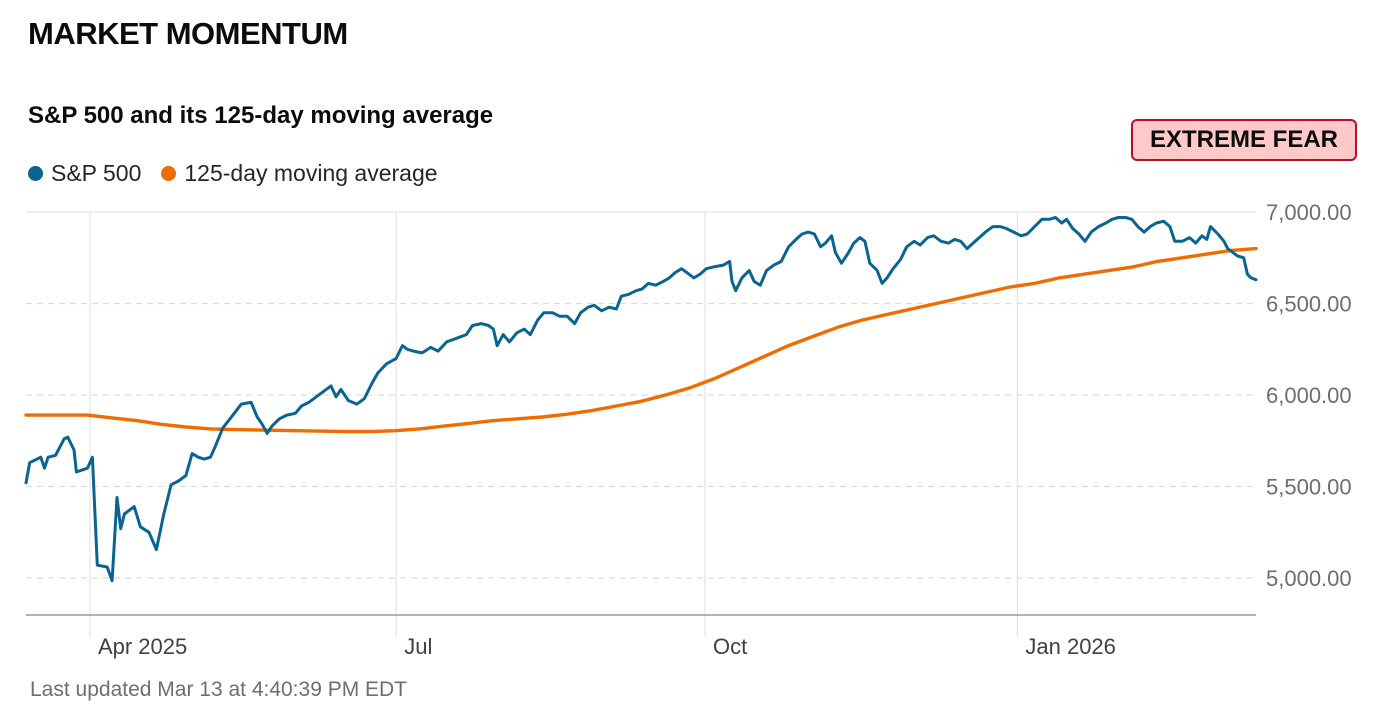 The image size is (1396, 728). I want to click on x-tick-label: Oct, so click(730, 646).